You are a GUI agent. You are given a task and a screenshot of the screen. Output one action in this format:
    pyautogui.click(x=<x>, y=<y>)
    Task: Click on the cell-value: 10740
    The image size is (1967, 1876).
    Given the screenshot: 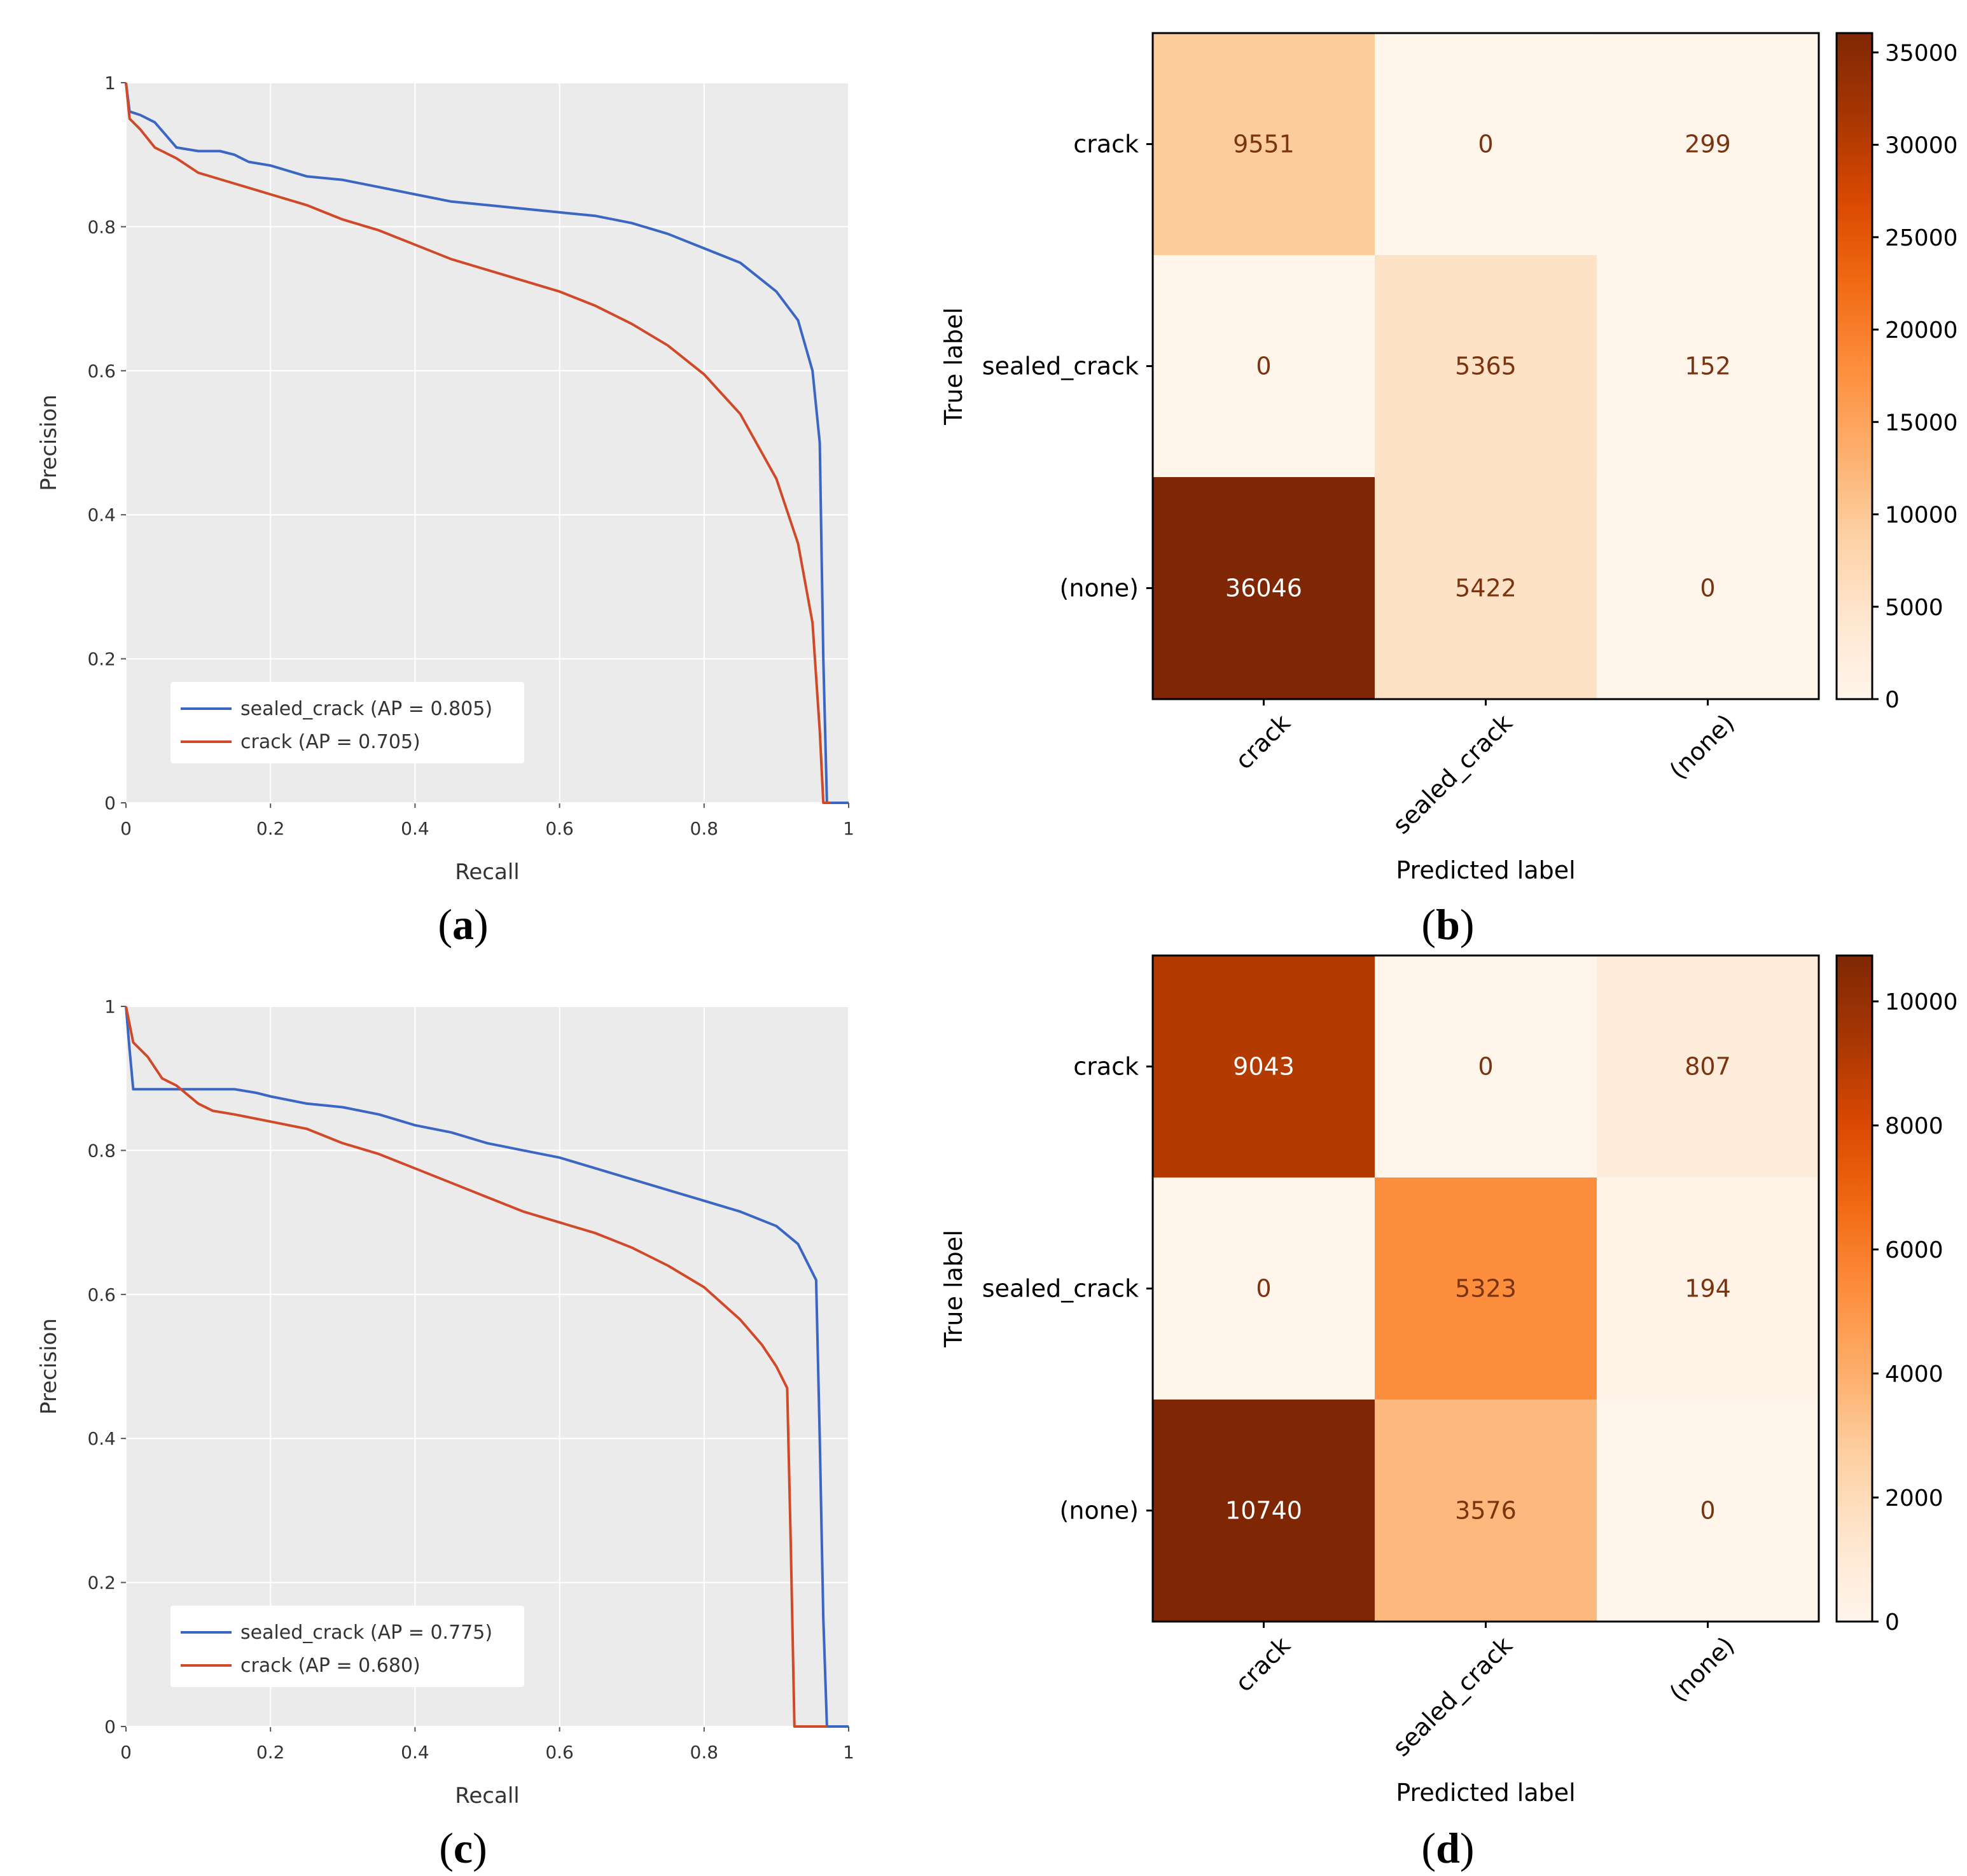 What is the action you would take?
    pyautogui.click(x=1263, y=1511)
    